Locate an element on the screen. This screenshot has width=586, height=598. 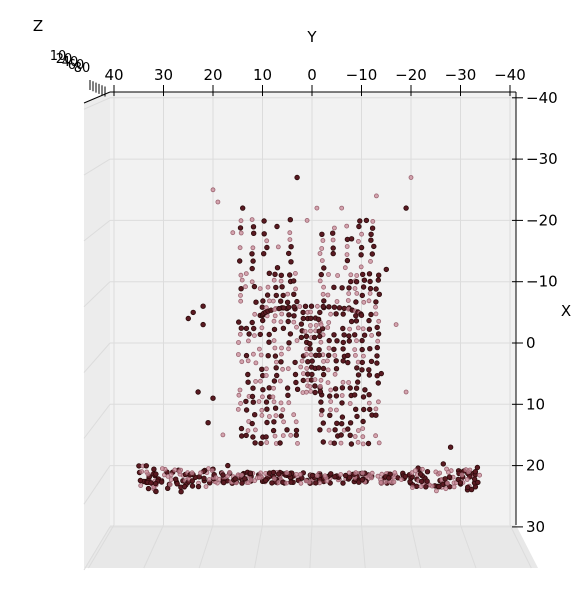
z-tick-label: 60 is located at coordinates (76, 65).